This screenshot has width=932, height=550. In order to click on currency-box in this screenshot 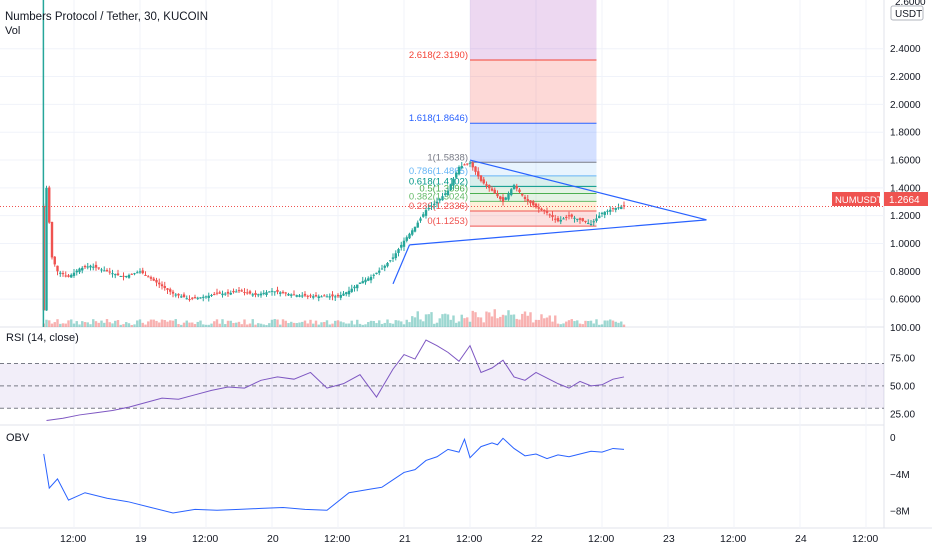, I will do `click(907, 13)`.